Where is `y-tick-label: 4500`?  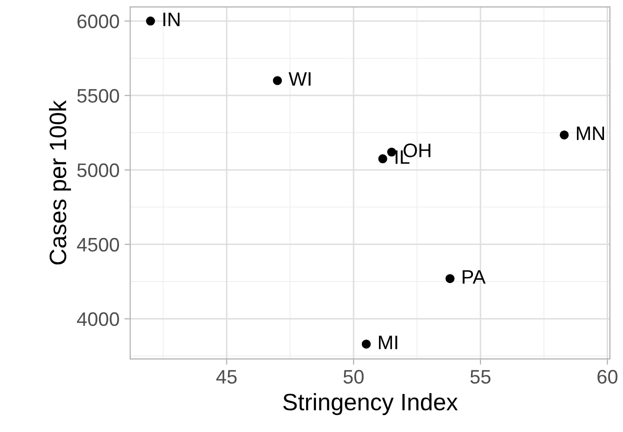 y-tick-label: 4500 is located at coordinates (98, 245).